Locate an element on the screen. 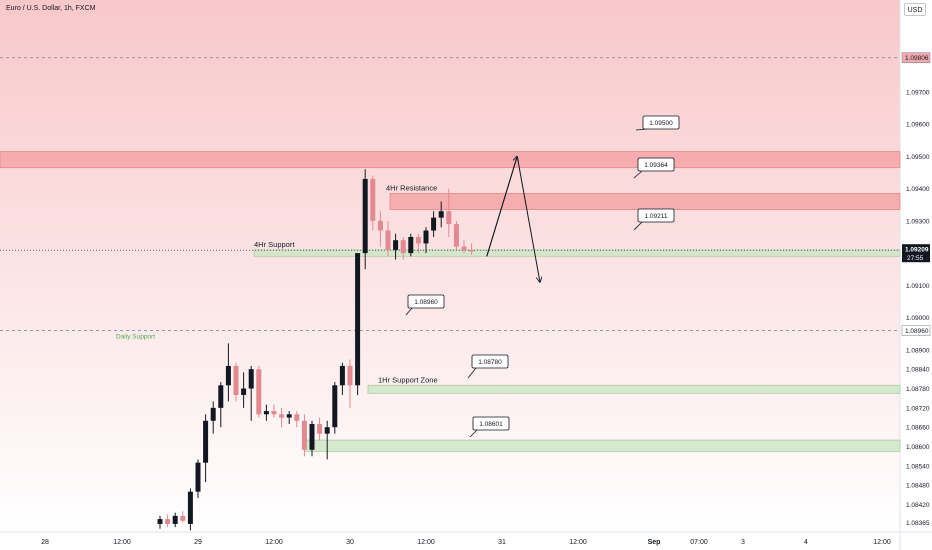  price-tick-label-8: 1.08840 is located at coordinates (918, 370).